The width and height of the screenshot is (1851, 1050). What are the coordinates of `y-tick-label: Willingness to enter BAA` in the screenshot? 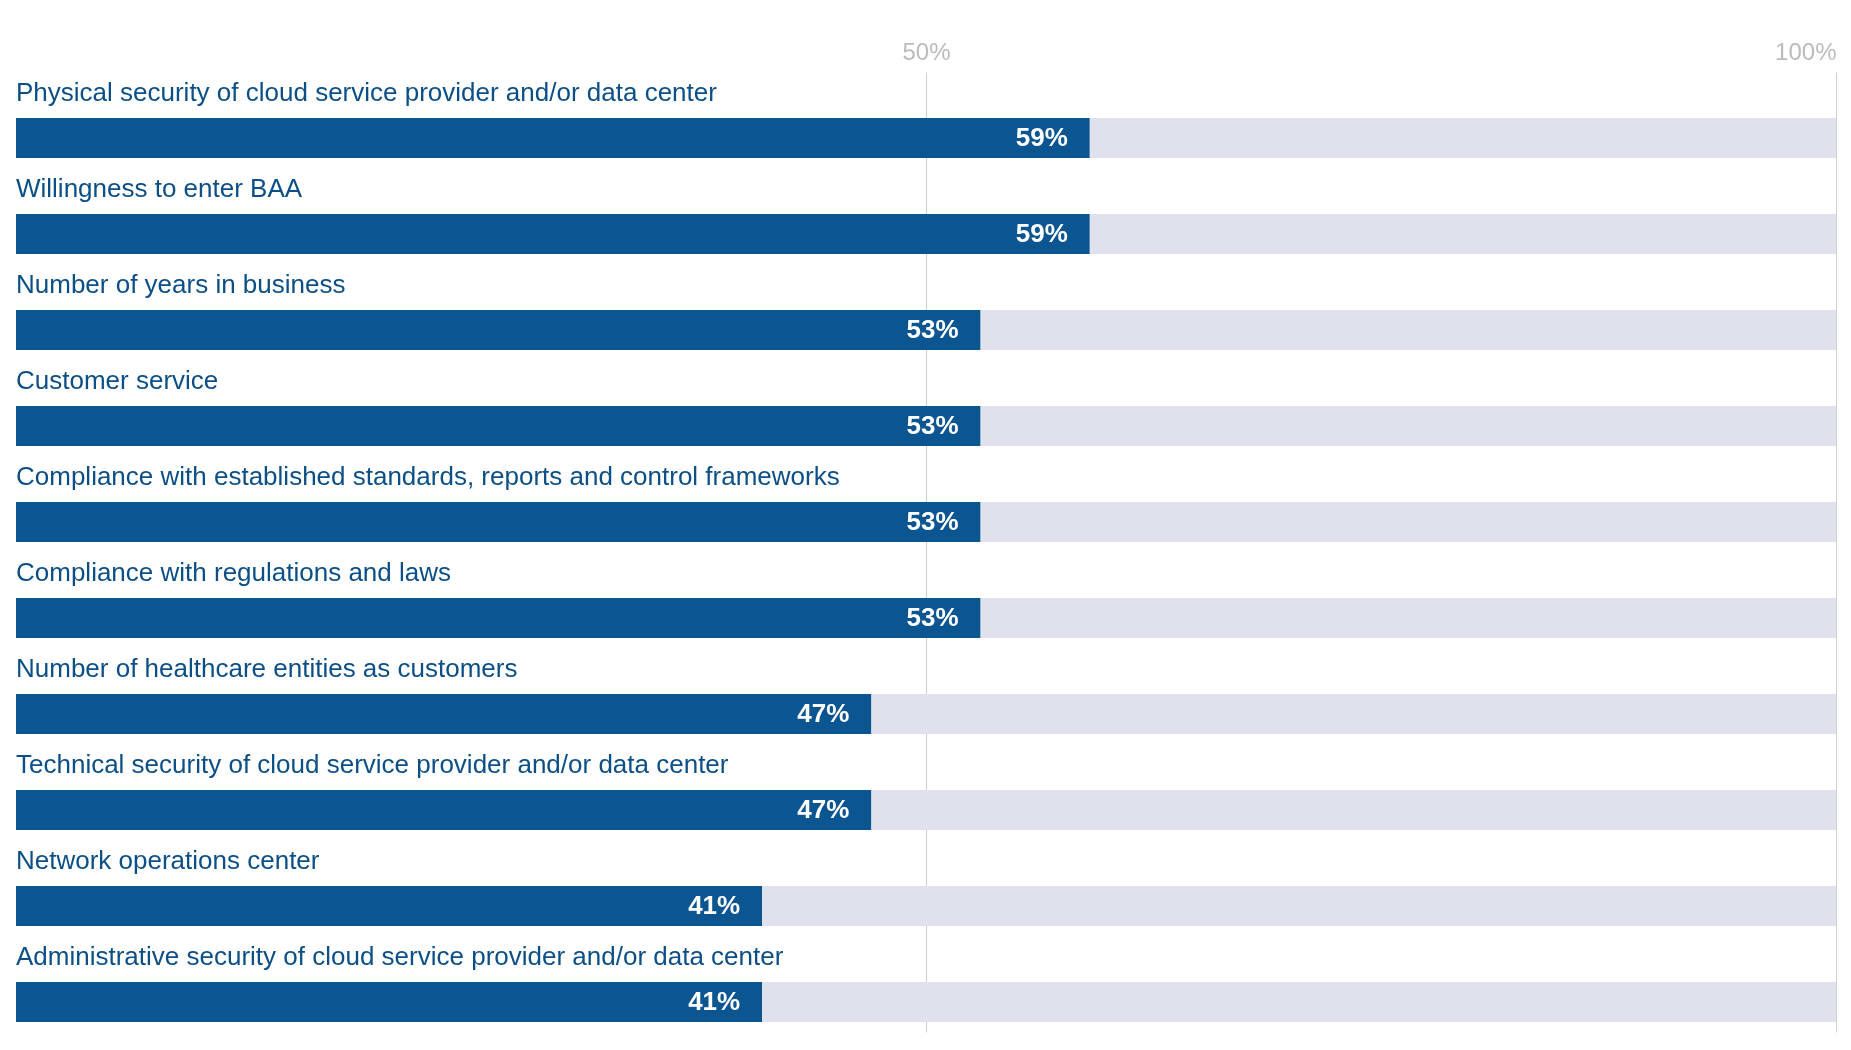 It's located at (159, 188).